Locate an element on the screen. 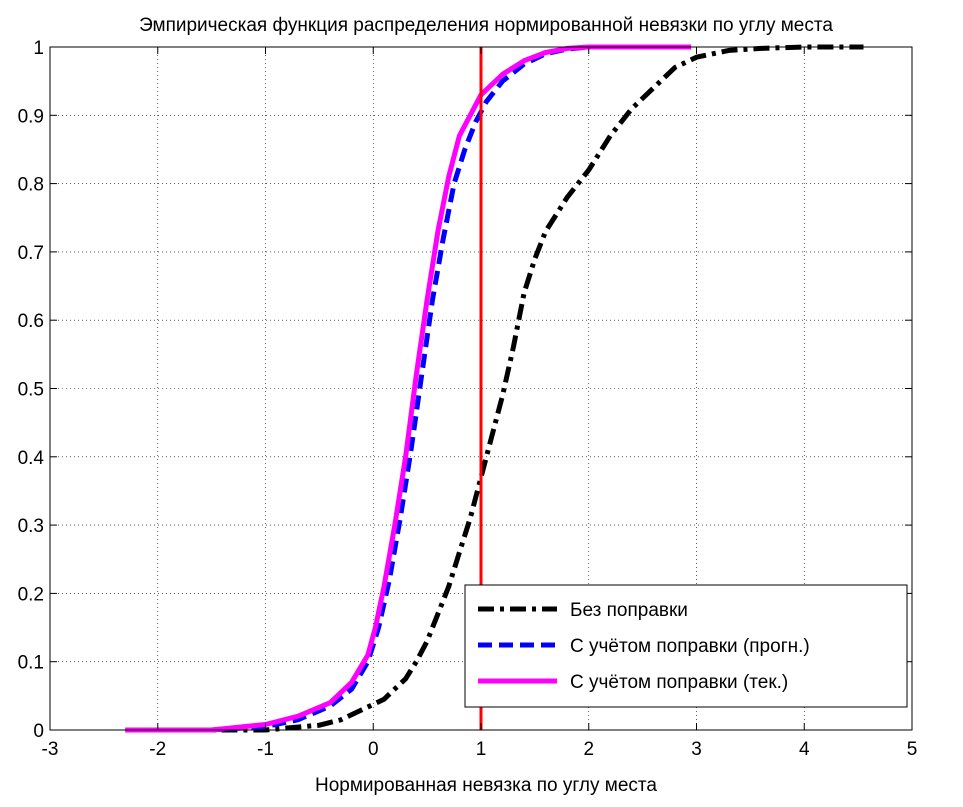  x-tick-label: -1 is located at coordinates (265, 749).